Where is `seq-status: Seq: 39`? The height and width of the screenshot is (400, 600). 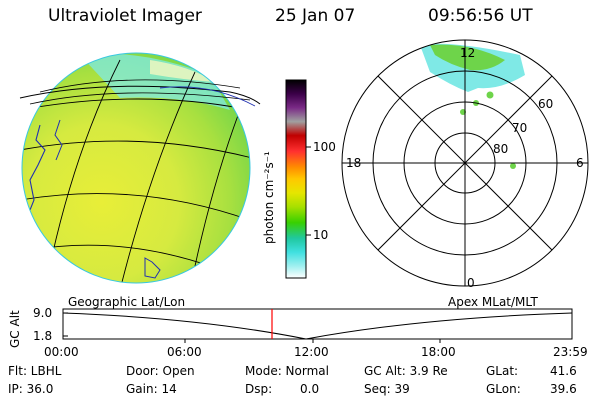
seq-status: Seq: 39 is located at coordinates (387, 389).